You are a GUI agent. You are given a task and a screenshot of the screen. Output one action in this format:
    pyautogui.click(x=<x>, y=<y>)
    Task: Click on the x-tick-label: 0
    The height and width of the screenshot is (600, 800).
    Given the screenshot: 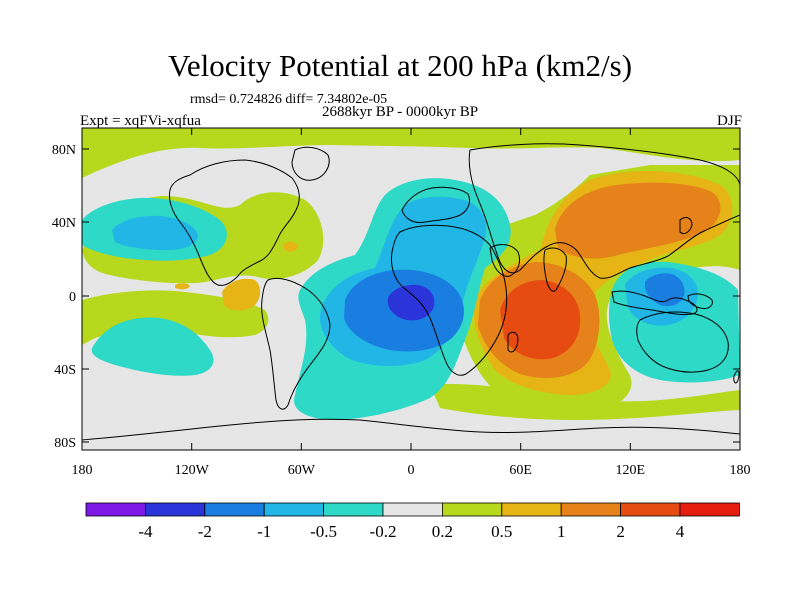 What is the action you would take?
    pyautogui.click(x=411, y=470)
    